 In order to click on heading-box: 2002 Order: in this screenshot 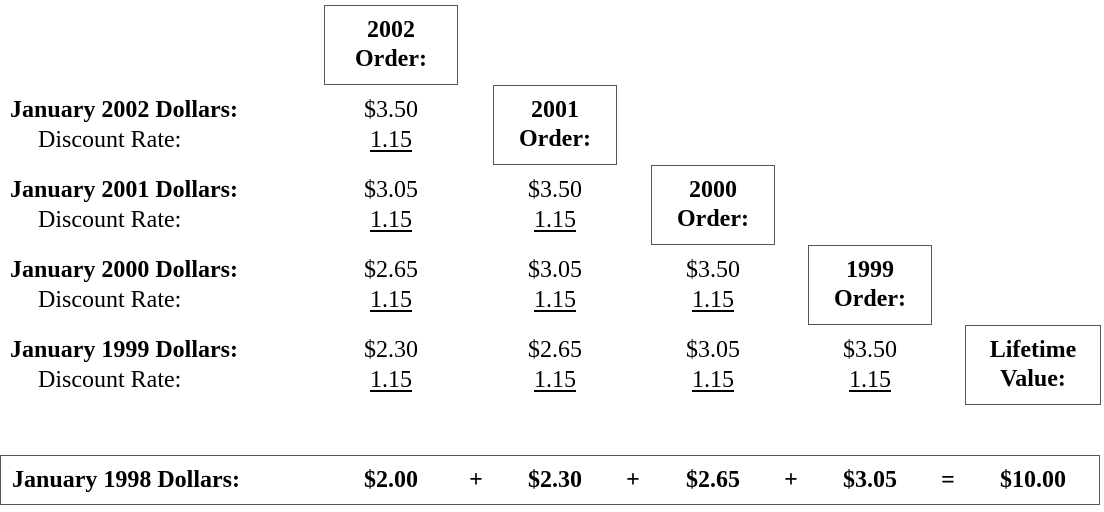, I will do `click(391, 45)`.